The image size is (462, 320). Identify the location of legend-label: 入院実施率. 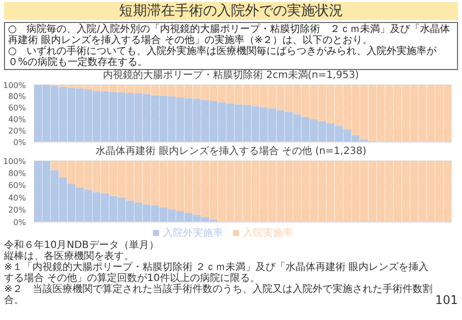
(268, 233).